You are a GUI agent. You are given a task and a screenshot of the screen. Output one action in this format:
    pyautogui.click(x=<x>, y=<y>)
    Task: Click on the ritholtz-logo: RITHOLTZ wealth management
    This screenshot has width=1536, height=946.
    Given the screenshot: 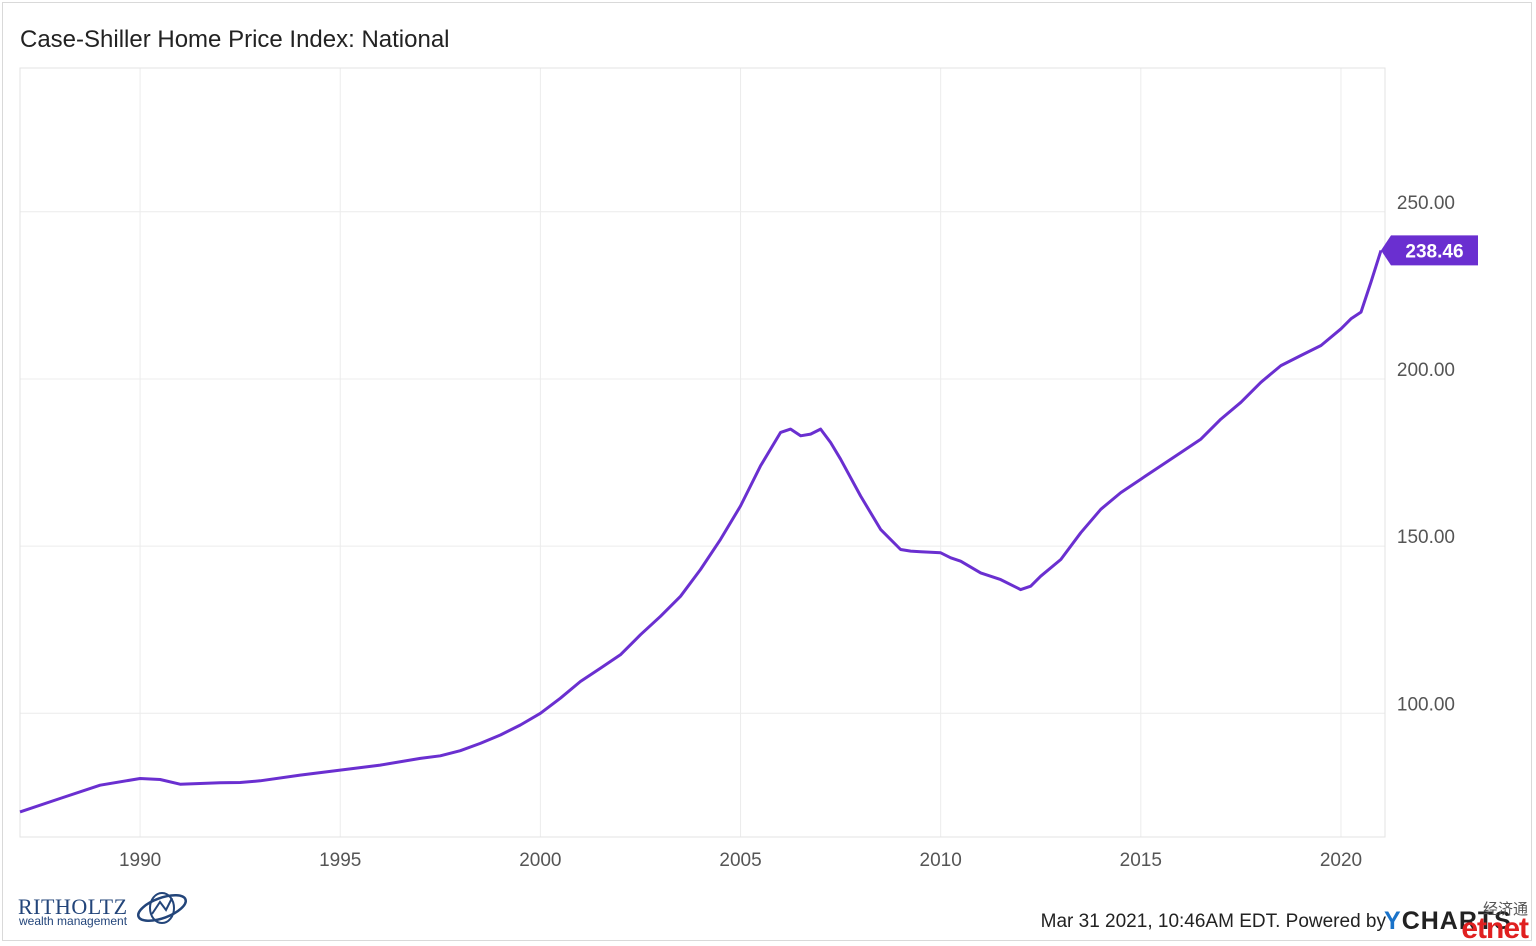 What is the action you would take?
    pyautogui.click(x=106, y=909)
    